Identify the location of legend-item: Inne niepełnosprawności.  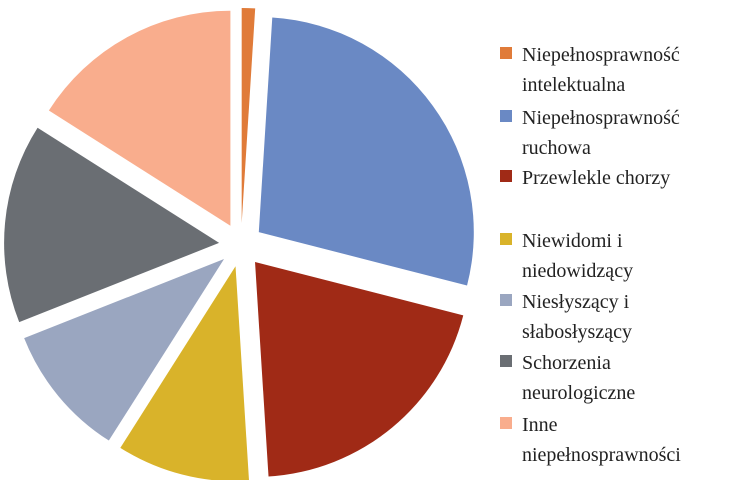
(605, 440).